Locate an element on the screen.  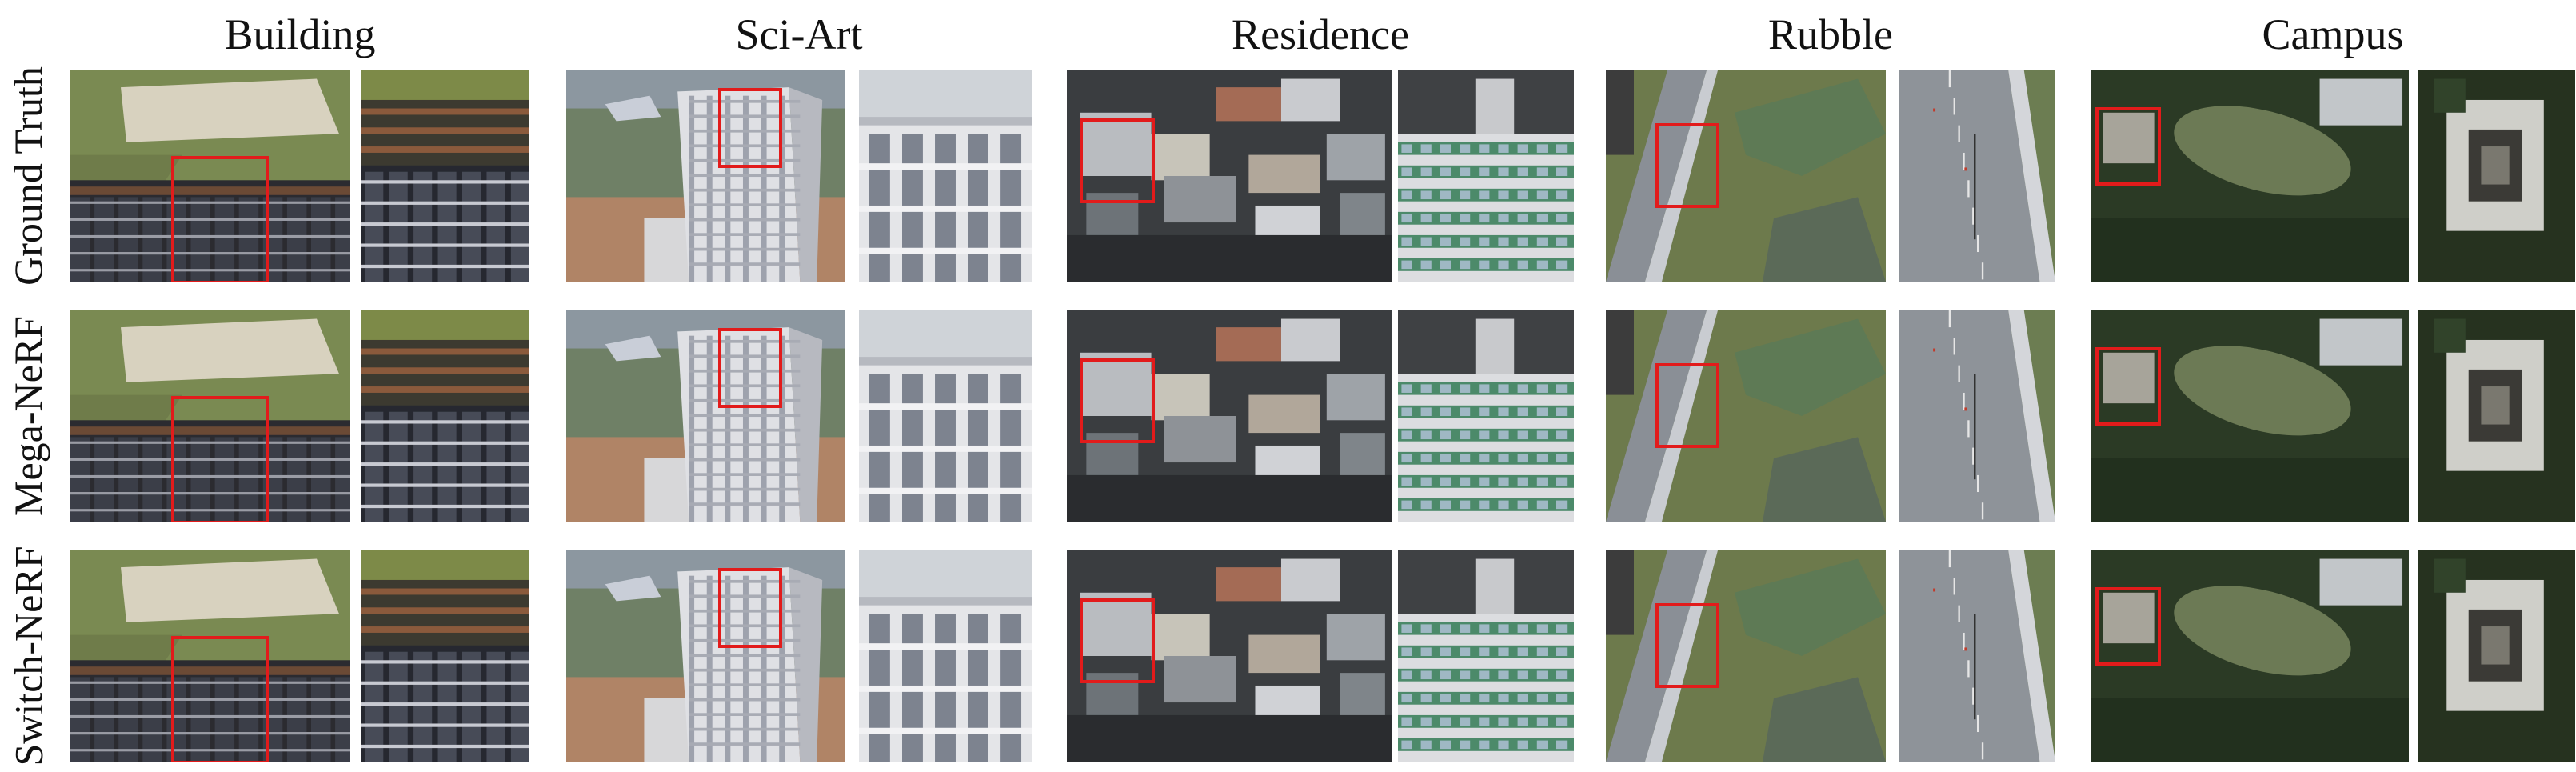
building-crop-box-row2 is located at coordinates (220, 459).